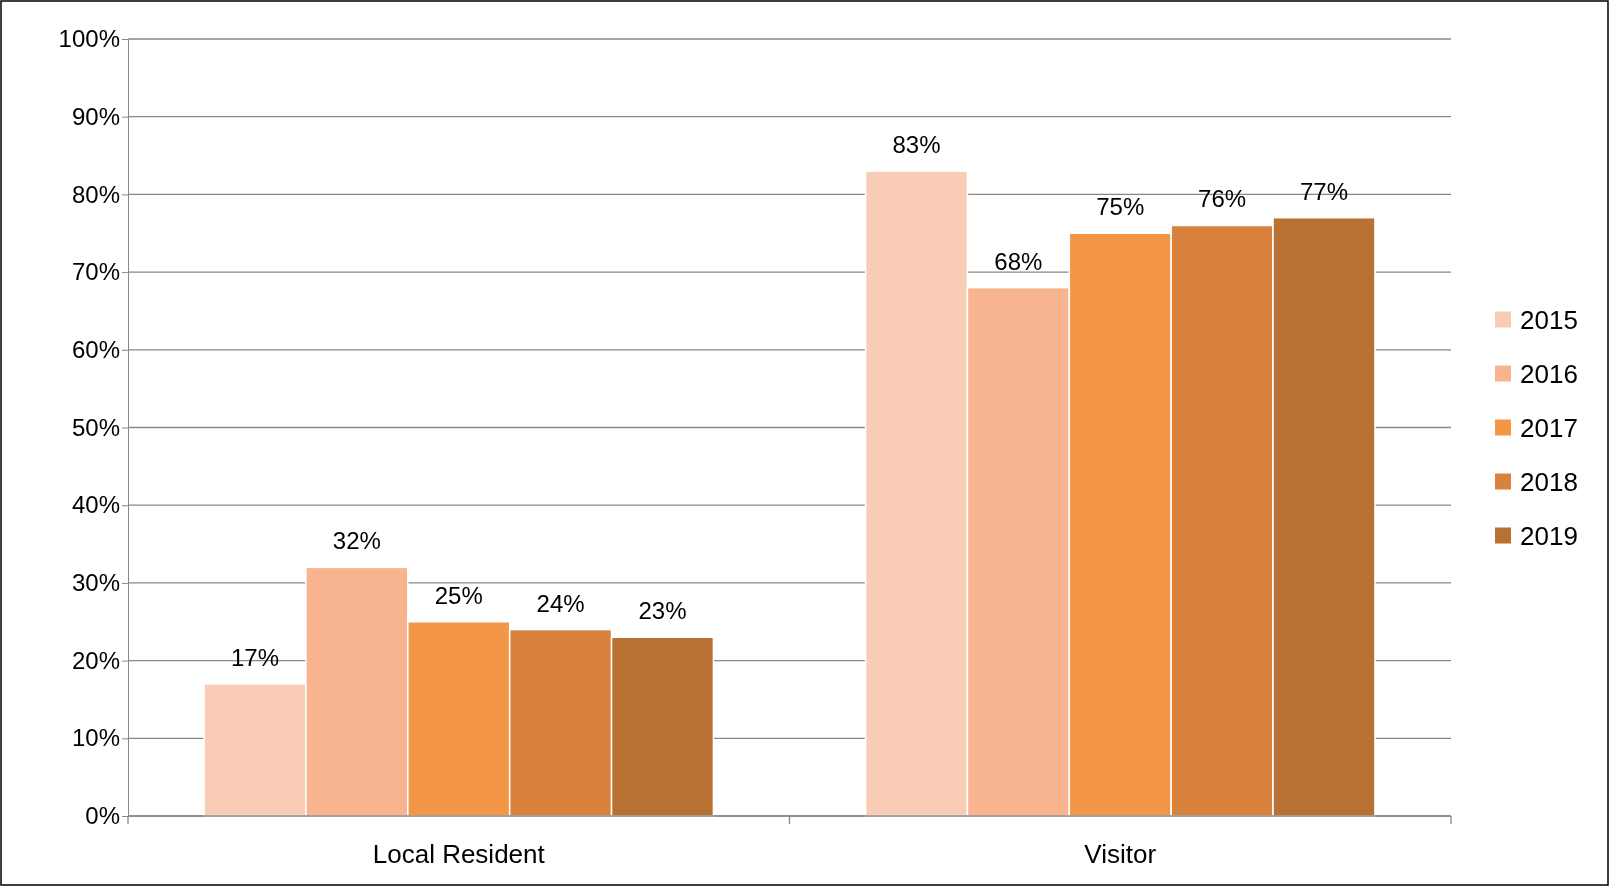  What do you see at coordinates (95, 427) in the screenshot?
I see `y-tick-label: 50%` at bounding box center [95, 427].